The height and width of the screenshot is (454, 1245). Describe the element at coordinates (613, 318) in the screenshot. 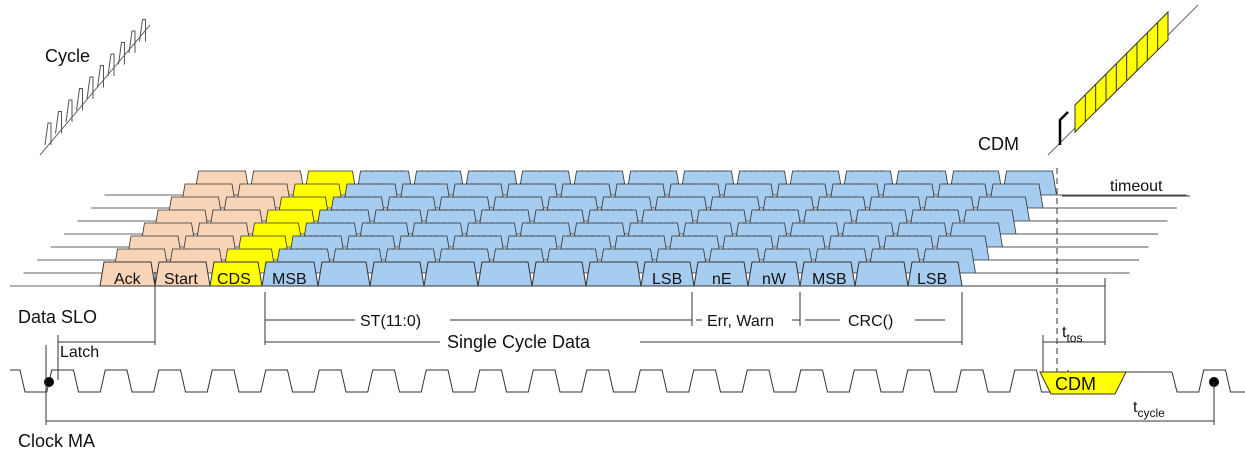

I see `group-brackets` at that location.